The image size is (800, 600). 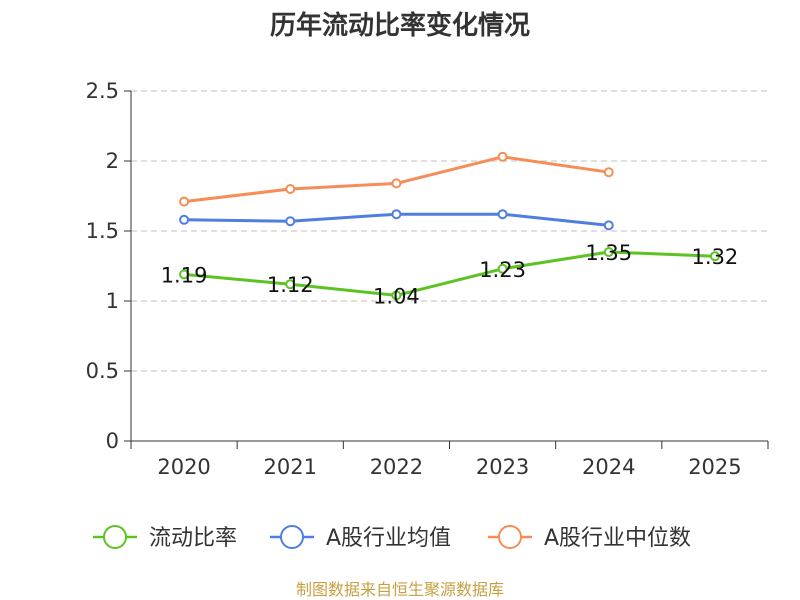 I want to click on x-tick-label: 2023, so click(x=502, y=467).